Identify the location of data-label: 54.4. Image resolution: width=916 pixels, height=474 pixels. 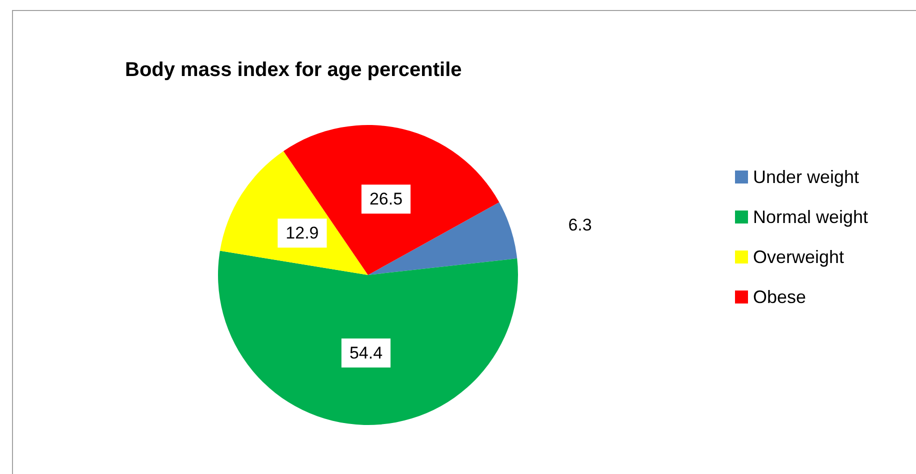
(366, 352).